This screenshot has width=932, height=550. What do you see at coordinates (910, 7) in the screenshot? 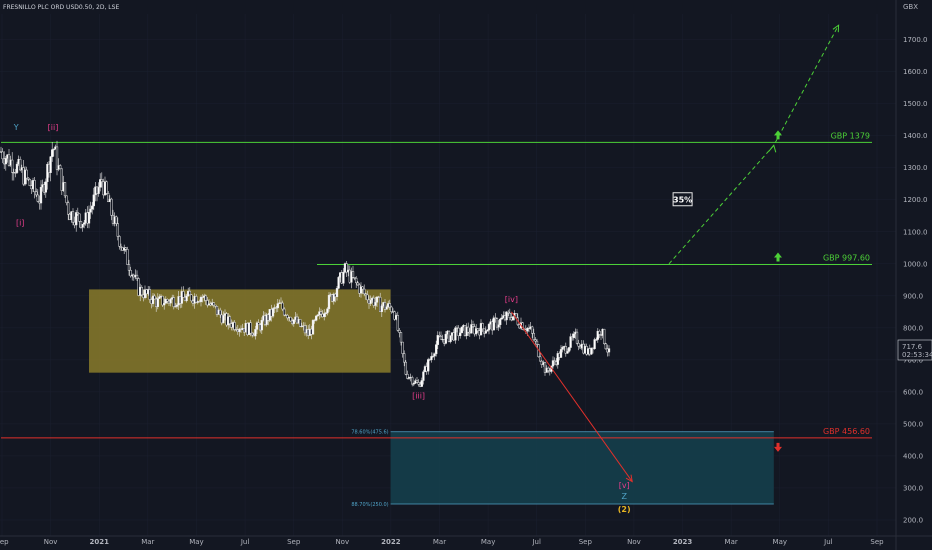
I see `currency-label: GBX` at bounding box center [910, 7].